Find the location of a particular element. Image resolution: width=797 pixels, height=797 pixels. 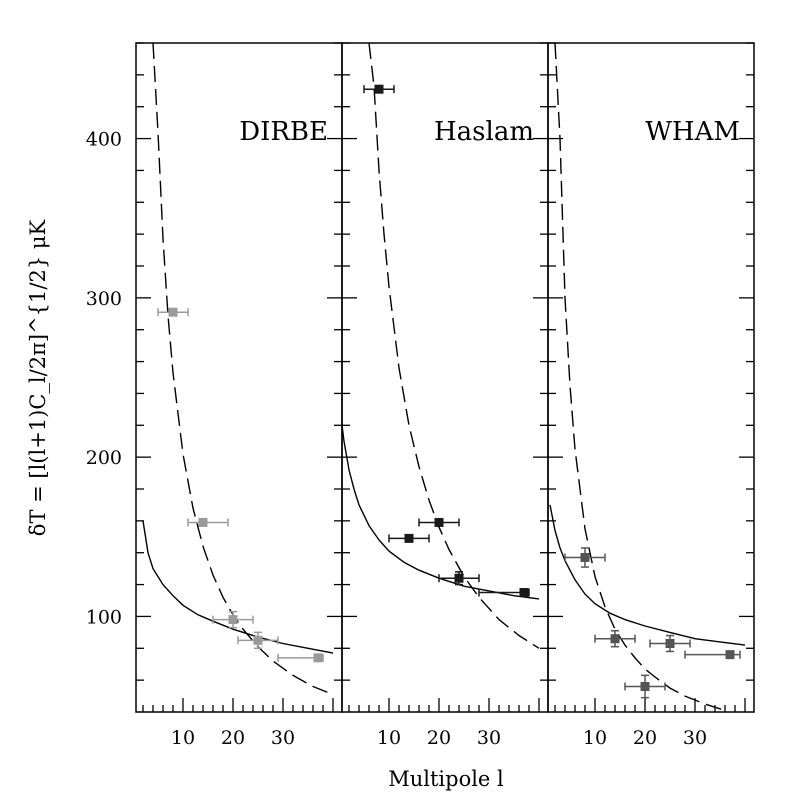

y-tick-label: 400 is located at coordinates (104, 140).